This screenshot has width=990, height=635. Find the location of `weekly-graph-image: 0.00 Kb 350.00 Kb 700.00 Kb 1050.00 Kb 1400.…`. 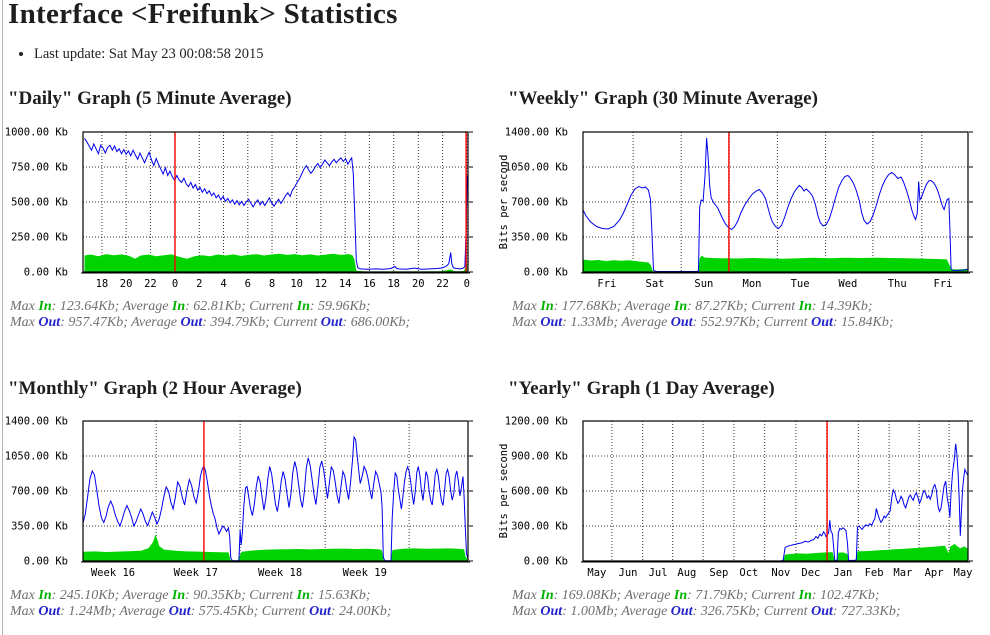

weekly-graph-image: 0.00 Kb 350.00 Kb 700.00 Kb 1050.00 Kb 1400.… is located at coordinates (736, 212).